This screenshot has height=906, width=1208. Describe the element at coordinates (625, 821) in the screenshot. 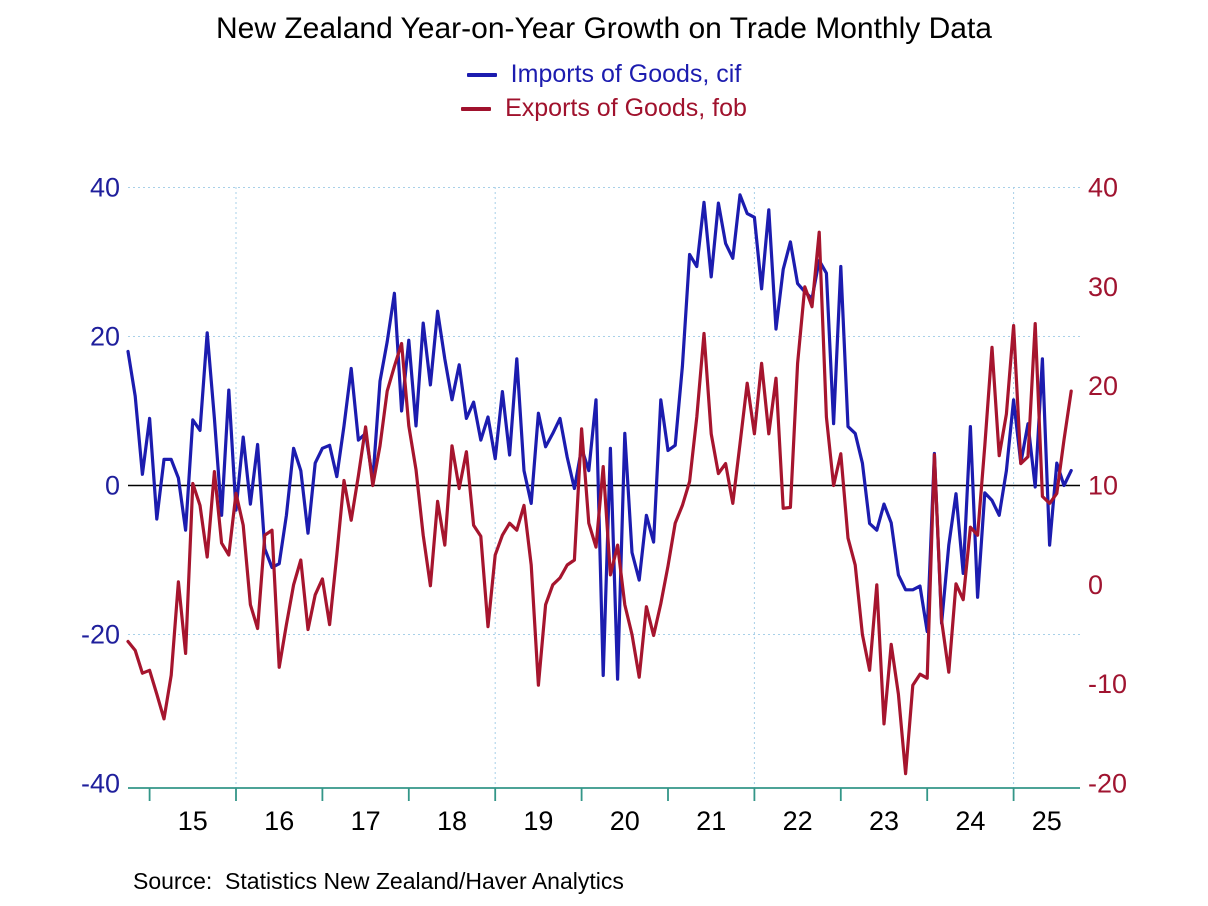

I see `x-axis-tick-label: 20` at that location.